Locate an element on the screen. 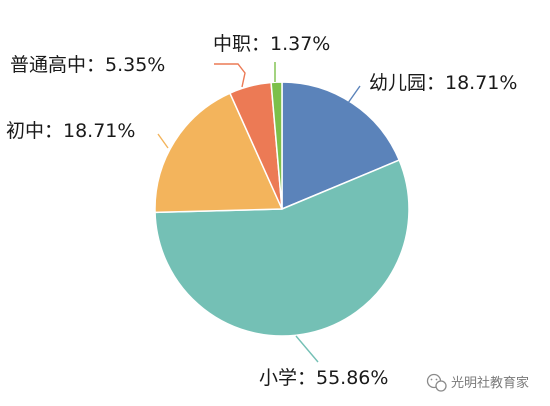 This screenshot has width=550, height=406. slice-label-5: 中职：1.37% is located at coordinates (271, 44).